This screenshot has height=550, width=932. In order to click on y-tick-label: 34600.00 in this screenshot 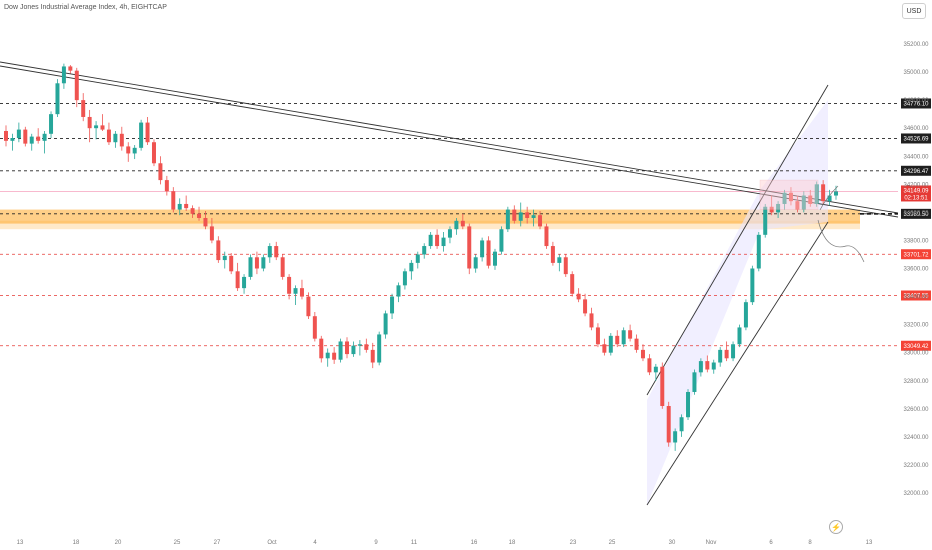, I will do `click(916, 129)`.